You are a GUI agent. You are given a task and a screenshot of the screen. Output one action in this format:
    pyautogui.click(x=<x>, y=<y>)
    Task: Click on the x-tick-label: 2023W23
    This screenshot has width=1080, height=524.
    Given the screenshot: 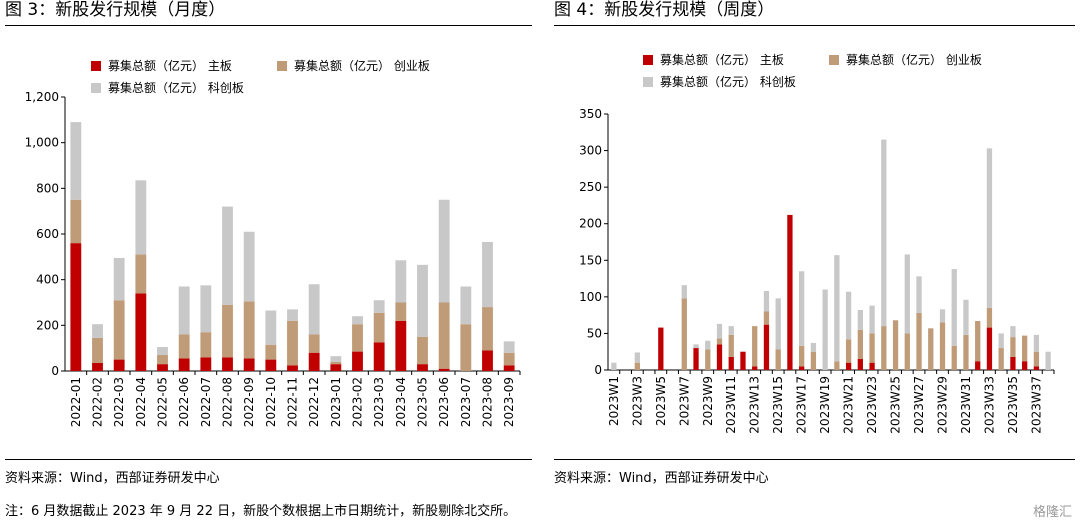 What is the action you would take?
    pyautogui.click(x=872, y=405)
    